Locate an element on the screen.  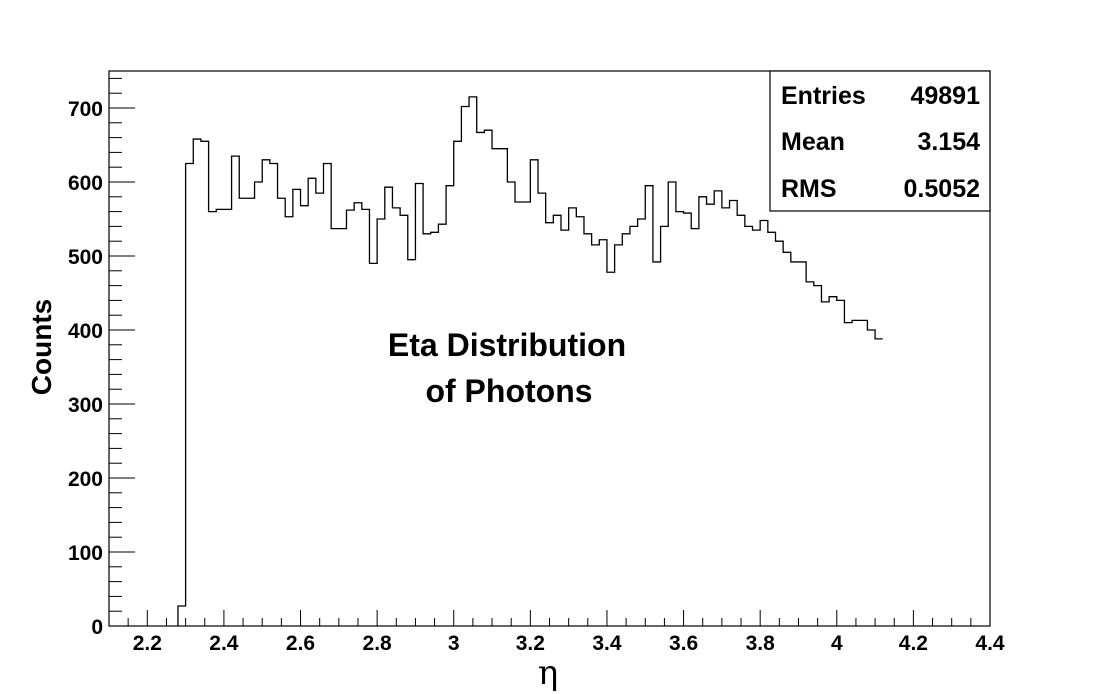
y-tick-label: 600 is located at coordinates (85, 183).